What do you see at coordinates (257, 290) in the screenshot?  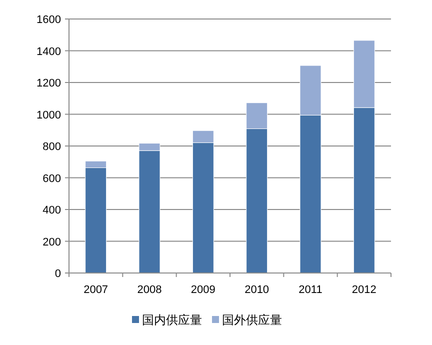 I see `x-tick-label: 2010` at bounding box center [257, 290].